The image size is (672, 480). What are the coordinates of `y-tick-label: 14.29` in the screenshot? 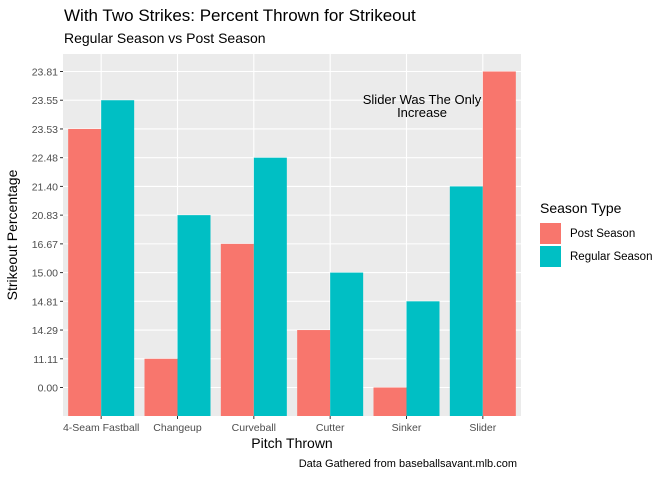 It's located at (45, 331).